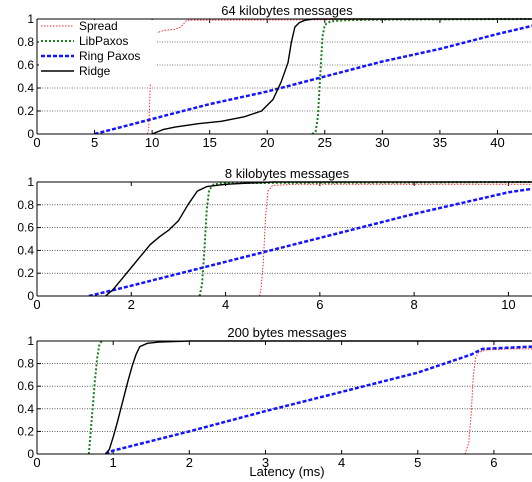 Image resolution: width=532 pixels, height=482 pixels. Describe the element at coordinates (209, 142) in the screenshot. I see `x-tick-label: 15` at that location.